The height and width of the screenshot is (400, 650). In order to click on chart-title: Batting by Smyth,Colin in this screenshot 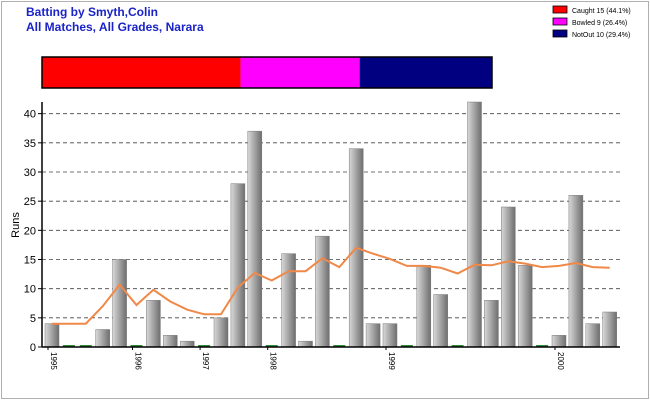, I will do `click(92, 12)`.